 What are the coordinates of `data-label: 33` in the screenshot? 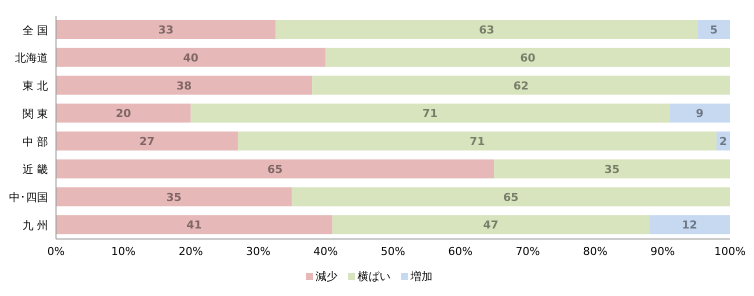 It's located at (166, 30).